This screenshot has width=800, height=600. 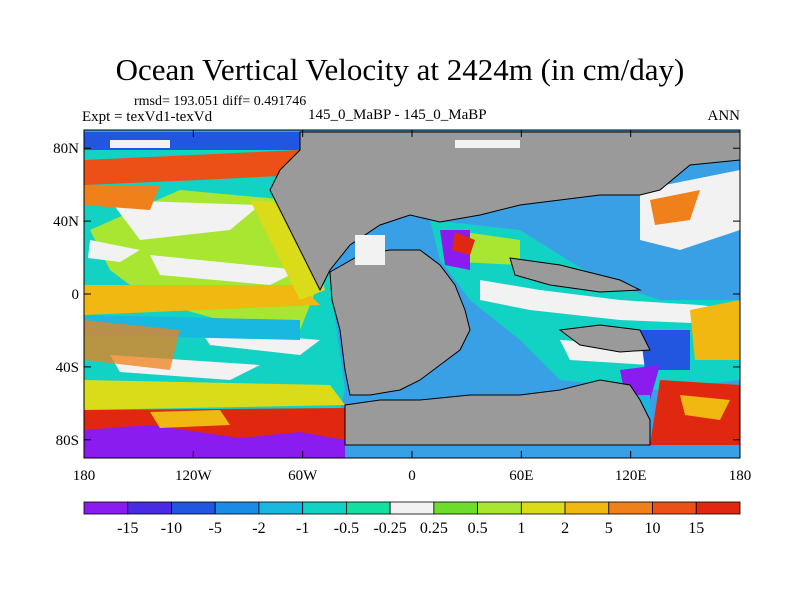 What do you see at coordinates (303, 476) in the screenshot?
I see `lon-tick-label: 60W` at bounding box center [303, 476].